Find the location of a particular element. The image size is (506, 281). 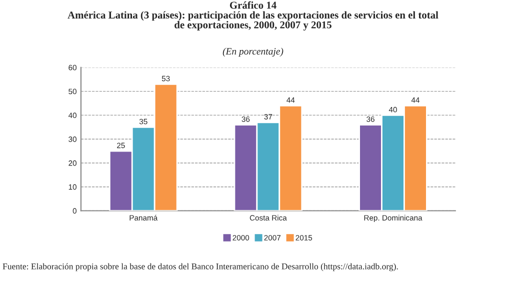

chart-title: Gráfico 14 América Latina (3 países): participación de las exportaciones de servicios en el total de exportaciones, 2000, 2007 y 2015 is located at coordinates (253, 16).